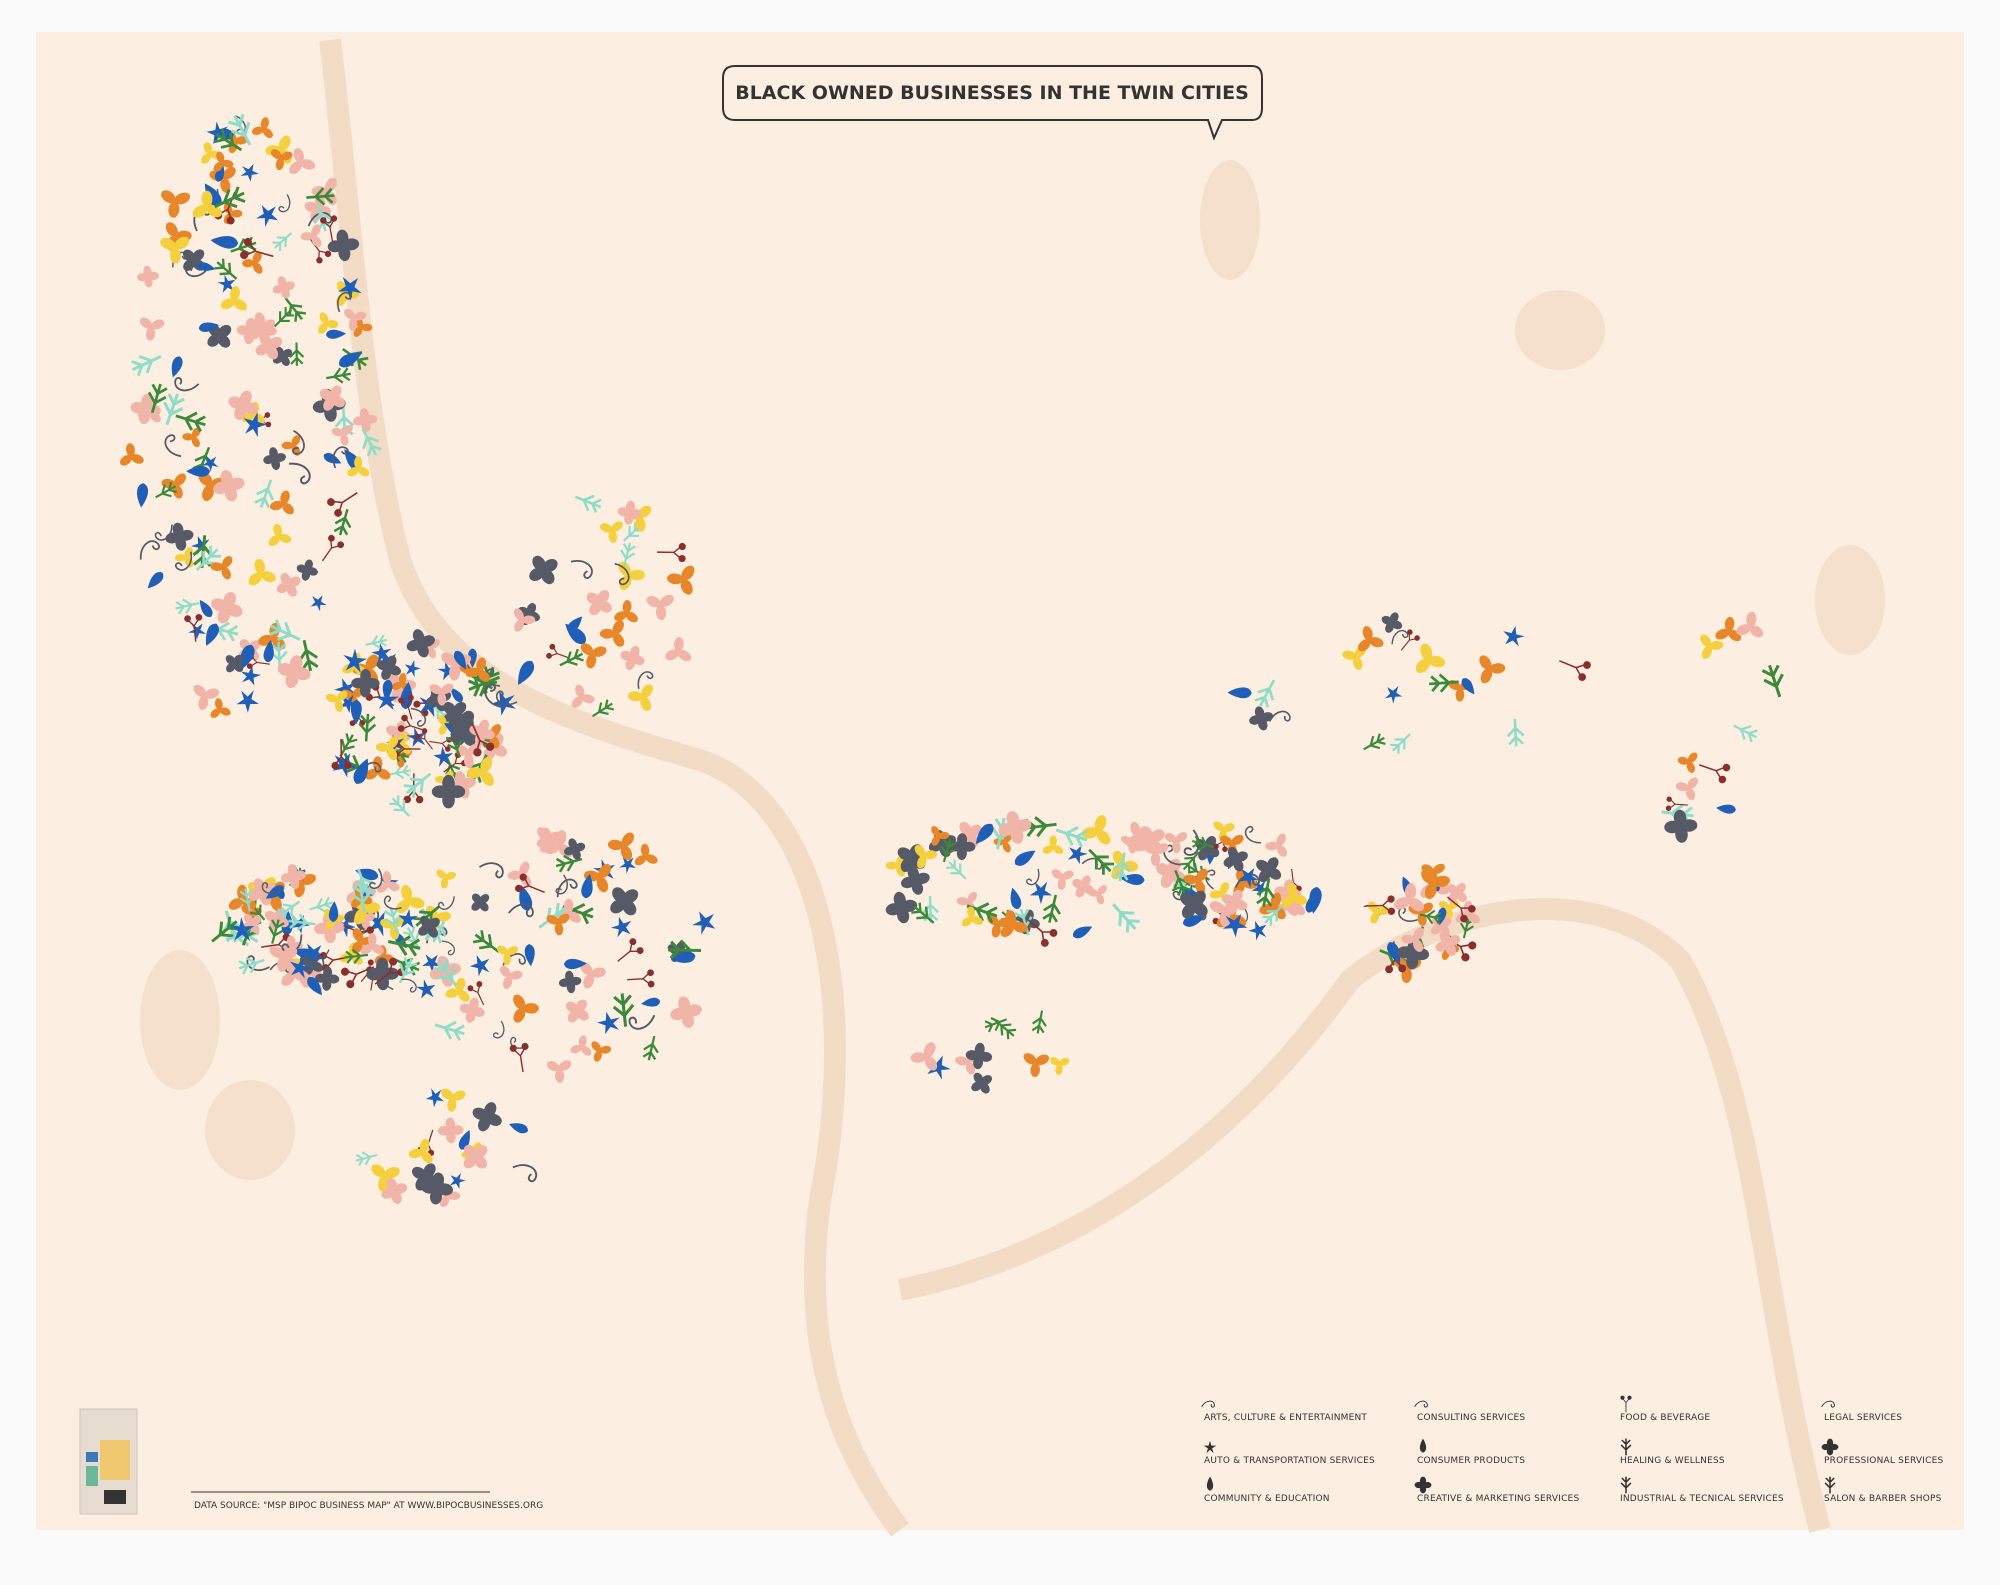 This screenshot has width=2000, height=1585. What do you see at coordinates (1883, 1461) in the screenshot?
I see `legend-label: PROFESSIONAL SERVICES` at bounding box center [1883, 1461].